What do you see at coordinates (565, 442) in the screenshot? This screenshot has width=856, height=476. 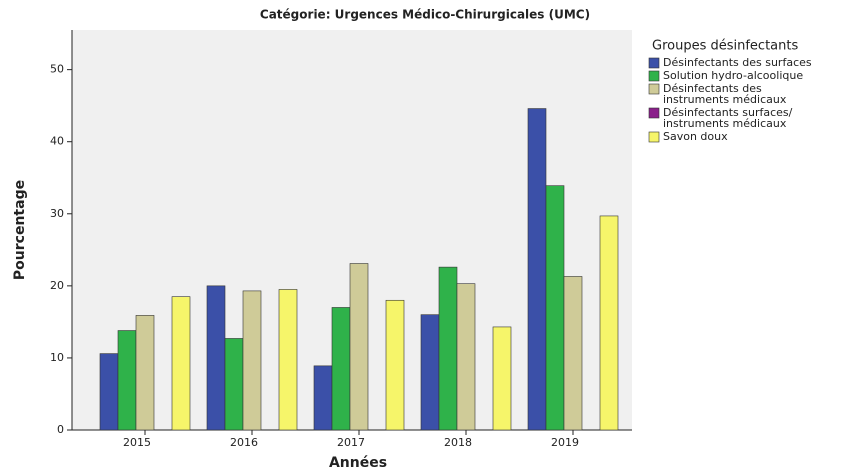 I see `x-tick-label: 2019` at bounding box center [565, 442].